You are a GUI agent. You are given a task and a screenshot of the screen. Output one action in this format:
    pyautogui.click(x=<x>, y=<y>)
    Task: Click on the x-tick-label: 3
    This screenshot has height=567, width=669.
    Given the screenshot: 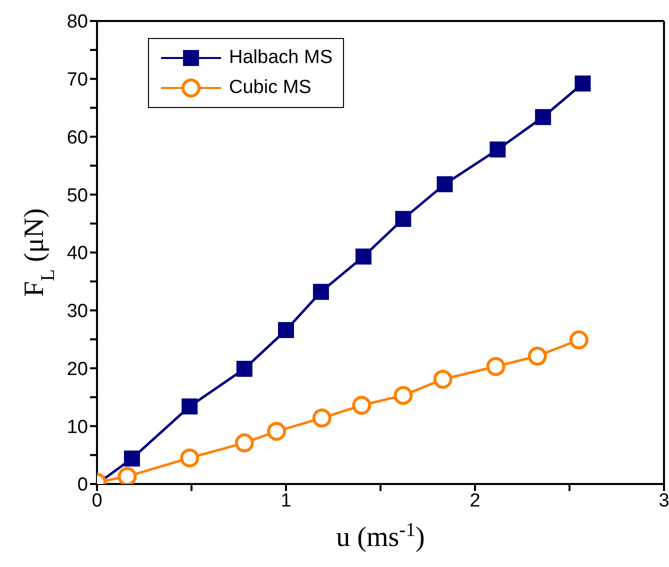 What is the action you would take?
    pyautogui.click(x=663, y=501)
    